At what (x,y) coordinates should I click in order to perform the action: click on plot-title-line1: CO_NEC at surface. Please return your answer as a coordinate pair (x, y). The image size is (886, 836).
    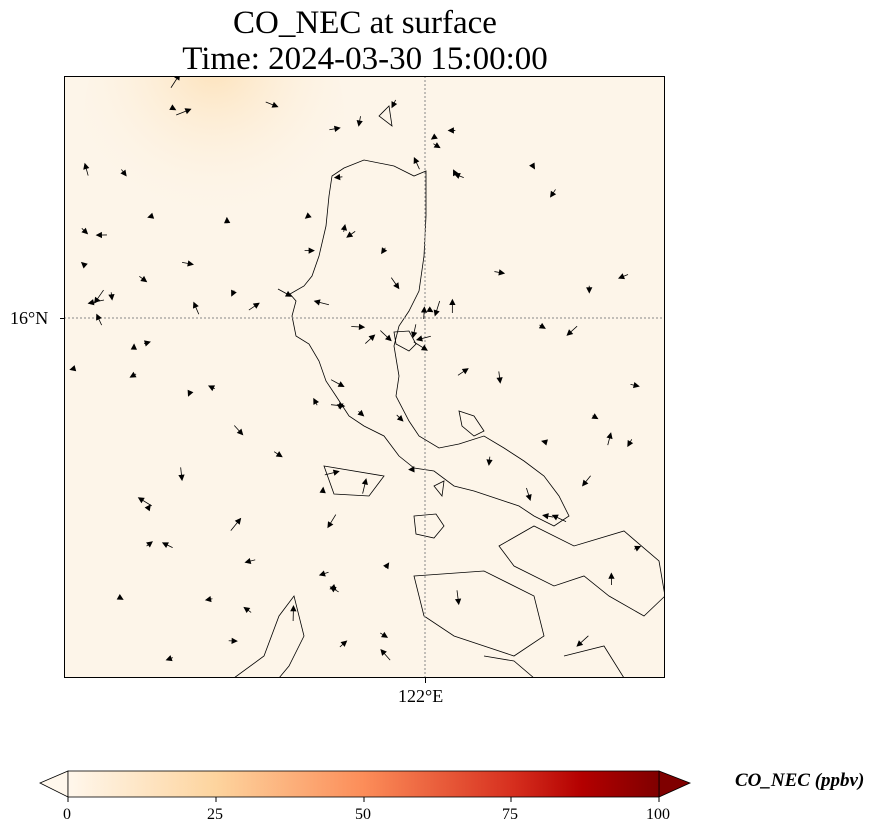
    Looking at the image, I should click on (365, 23).